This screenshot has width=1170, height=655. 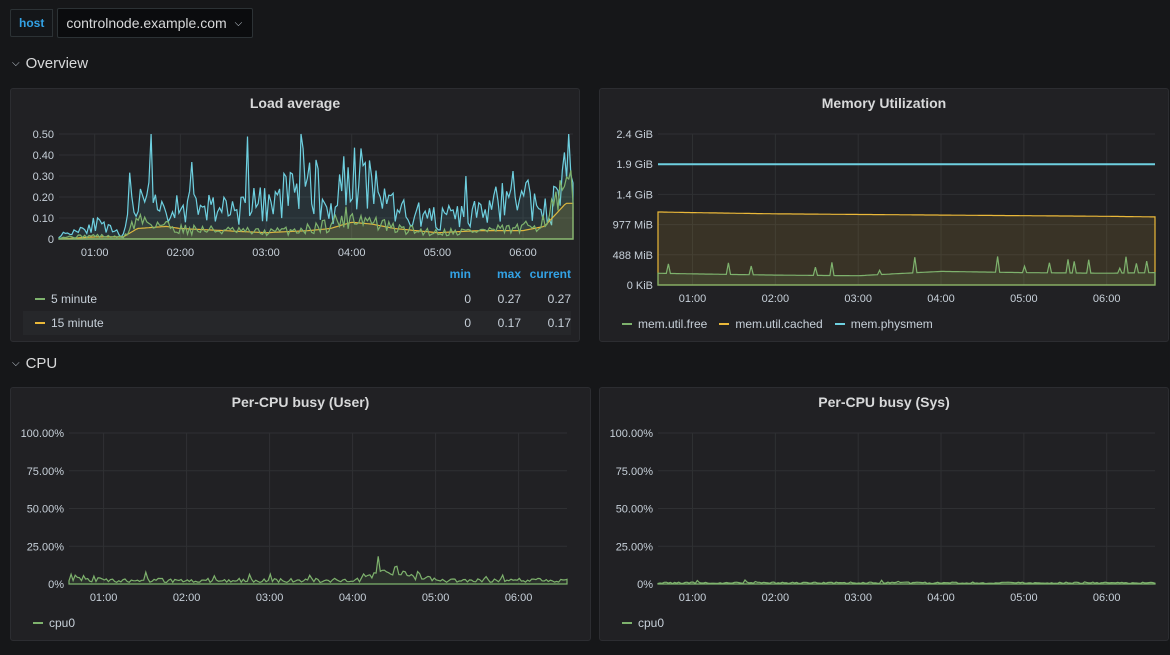 I want to click on row-toggle-cpu: ⌵ CPU, so click(x=34, y=363).